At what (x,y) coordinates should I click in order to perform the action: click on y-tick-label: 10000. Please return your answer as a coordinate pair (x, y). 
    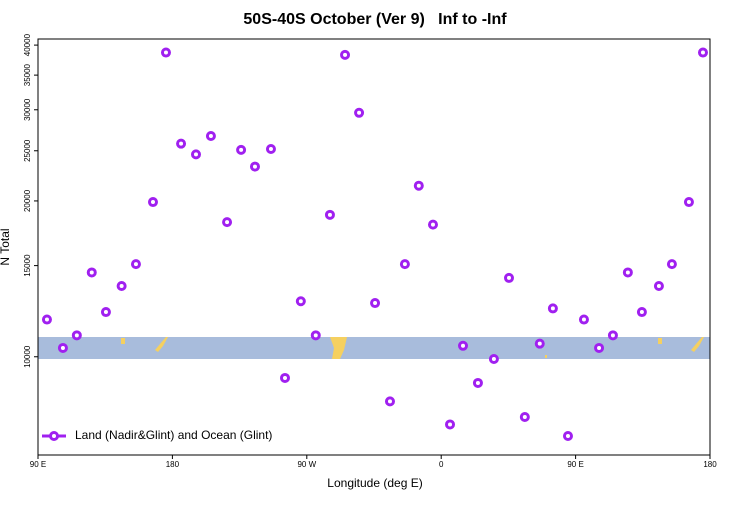
    Looking at the image, I should click on (27, 356).